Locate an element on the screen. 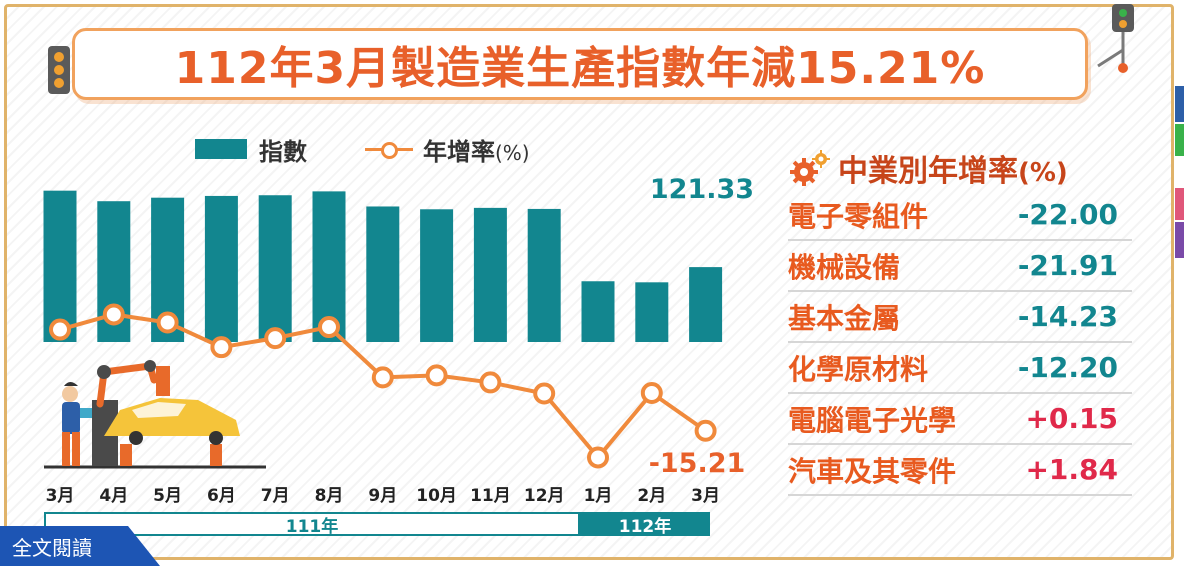  industry-value: +1.84 is located at coordinates (1071, 469).